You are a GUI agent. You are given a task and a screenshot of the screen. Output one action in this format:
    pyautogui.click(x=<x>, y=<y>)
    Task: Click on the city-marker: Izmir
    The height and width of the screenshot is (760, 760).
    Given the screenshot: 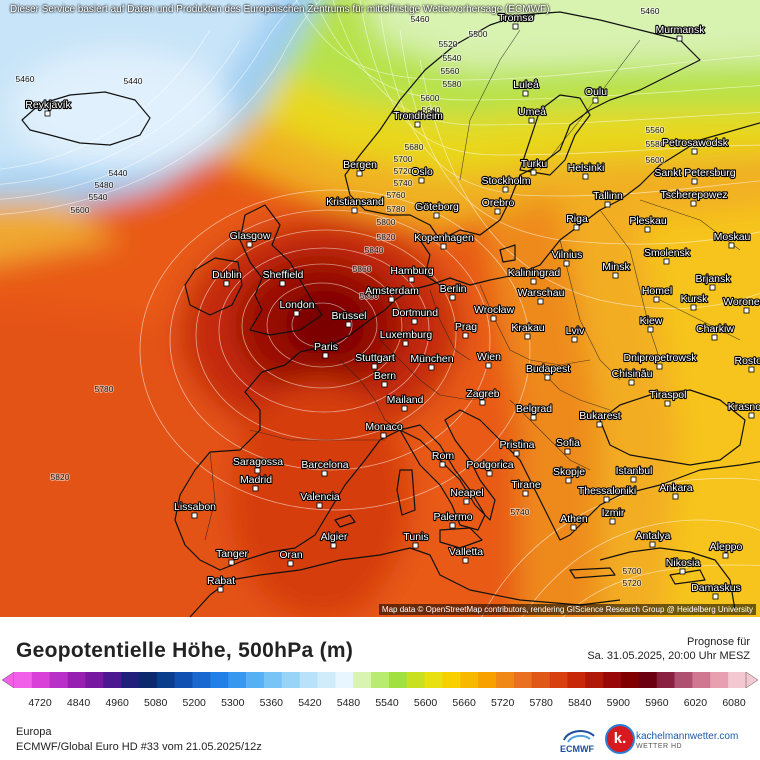 What is the action you would take?
    pyautogui.click(x=613, y=515)
    